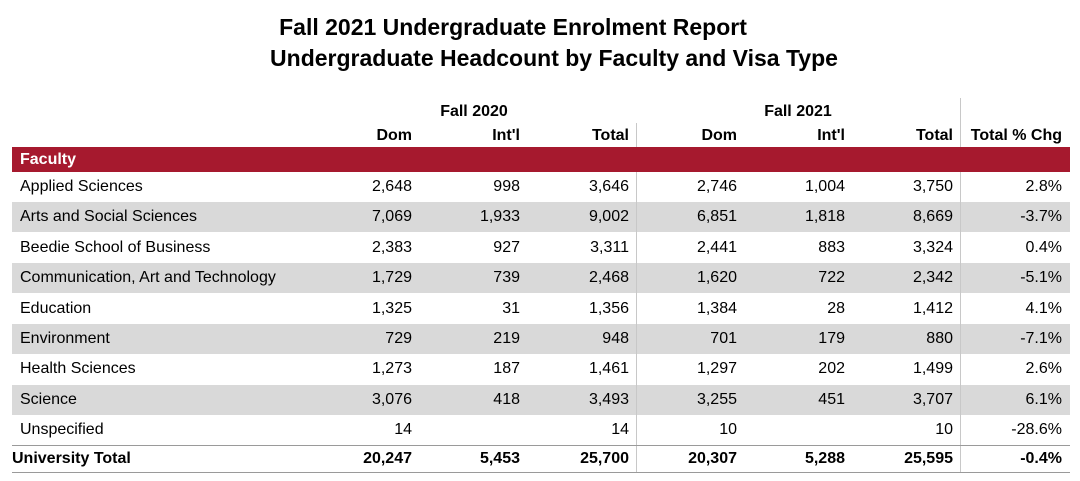  Describe the element at coordinates (932, 369) in the screenshot. I see `cell-total-2021: 1,499` at that location.